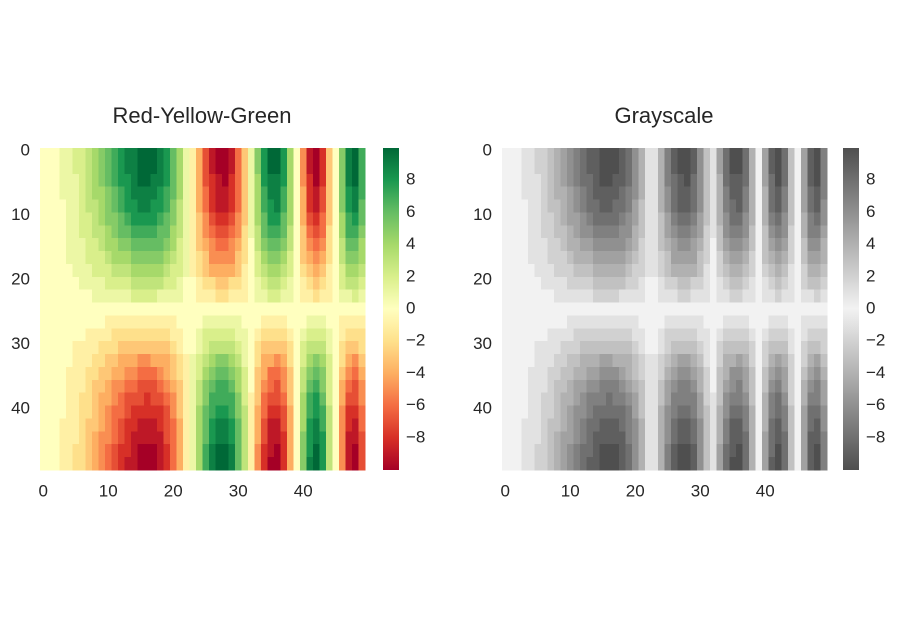 The image size is (900, 619). What do you see at coordinates (415, 372) in the screenshot?
I see `colorbar-tick-label: −4` at bounding box center [415, 372].